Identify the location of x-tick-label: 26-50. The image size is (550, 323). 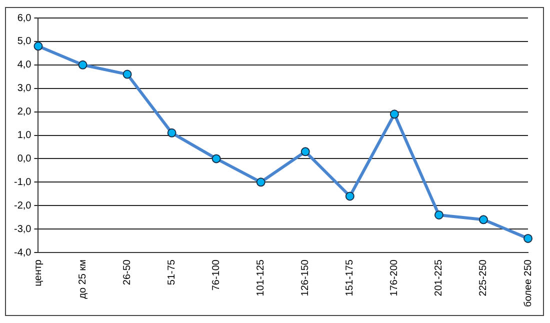
(128, 272).